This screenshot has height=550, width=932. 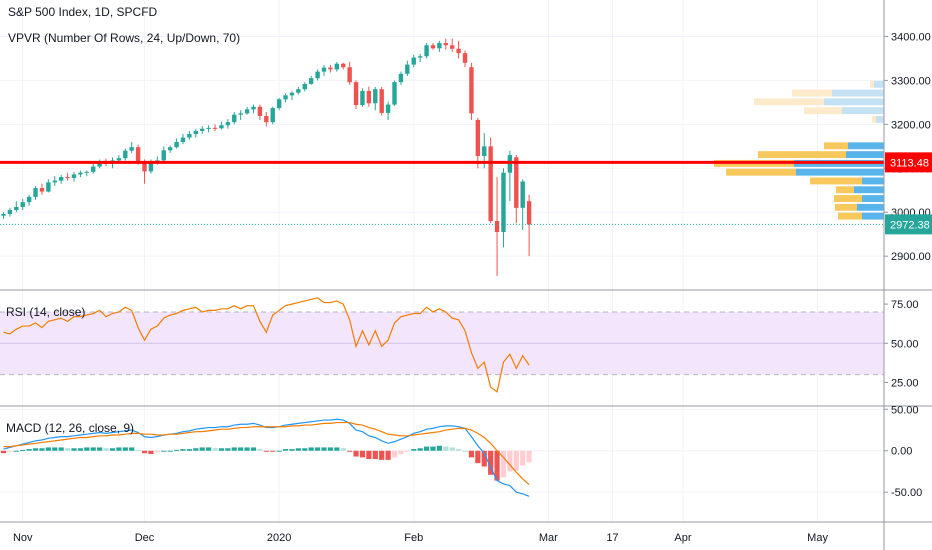 What do you see at coordinates (279, 538) in the screenshot?
I see `time-tick-label: 2020` at bounding box center [279, 538].